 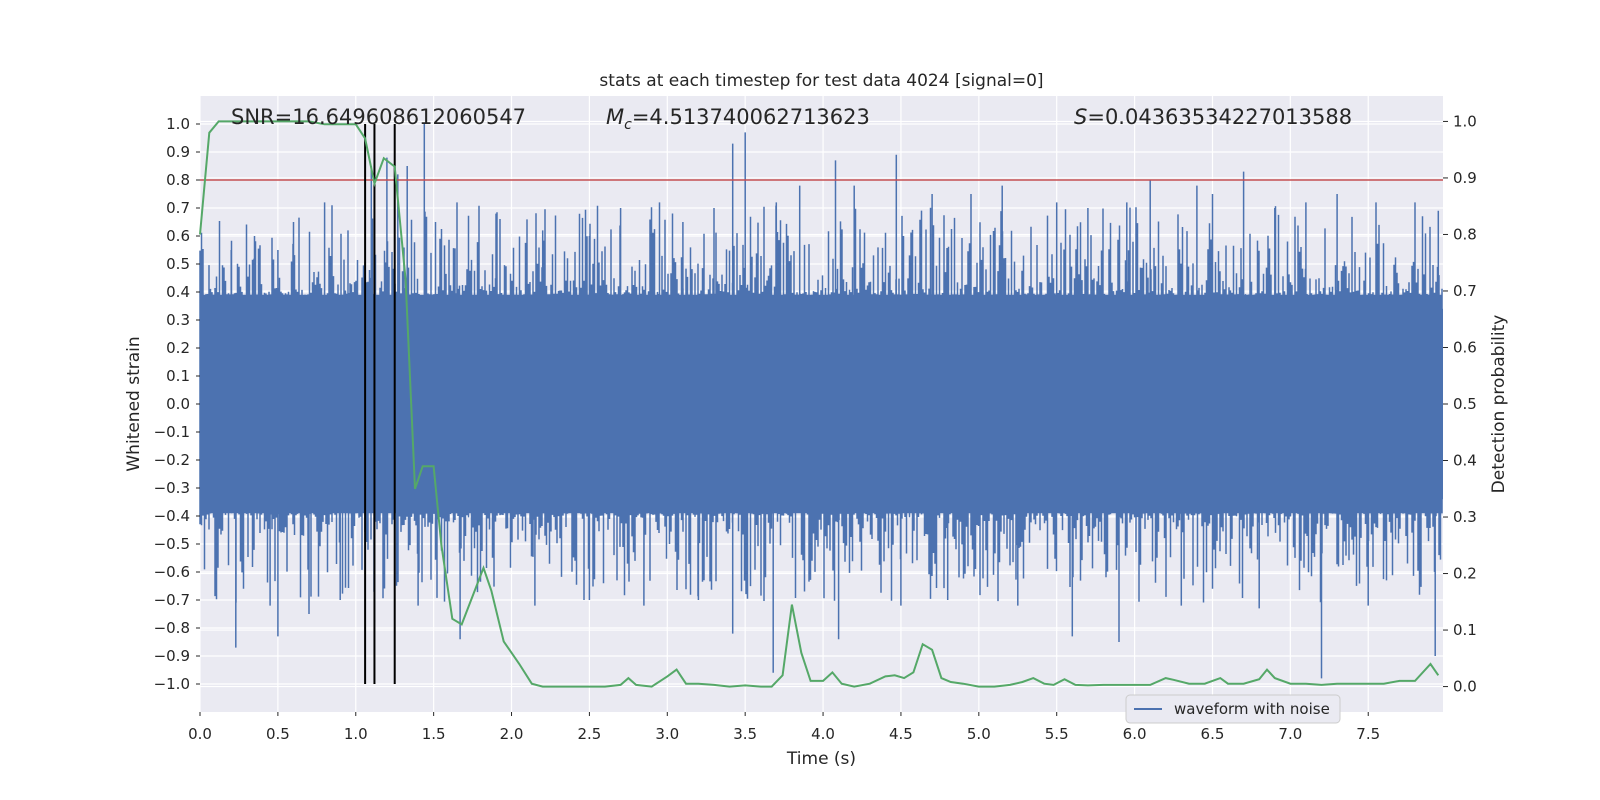 I want to click on y2-tick-label: 0.7, so click(x=1465, y=291).